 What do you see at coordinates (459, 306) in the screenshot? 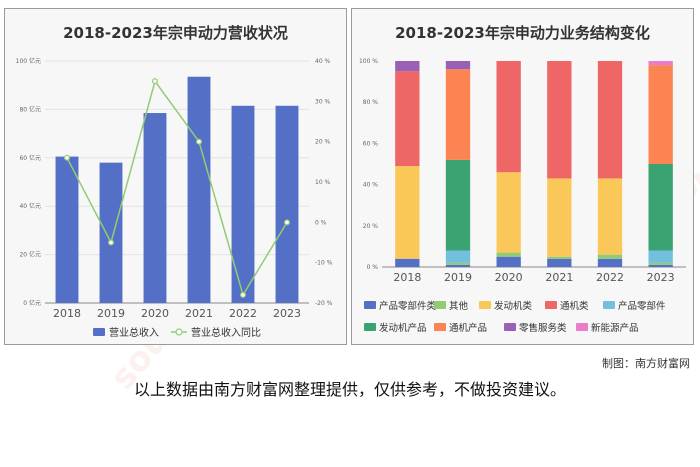
I see `legend-label: 其他` at bounding box center [459, 306].